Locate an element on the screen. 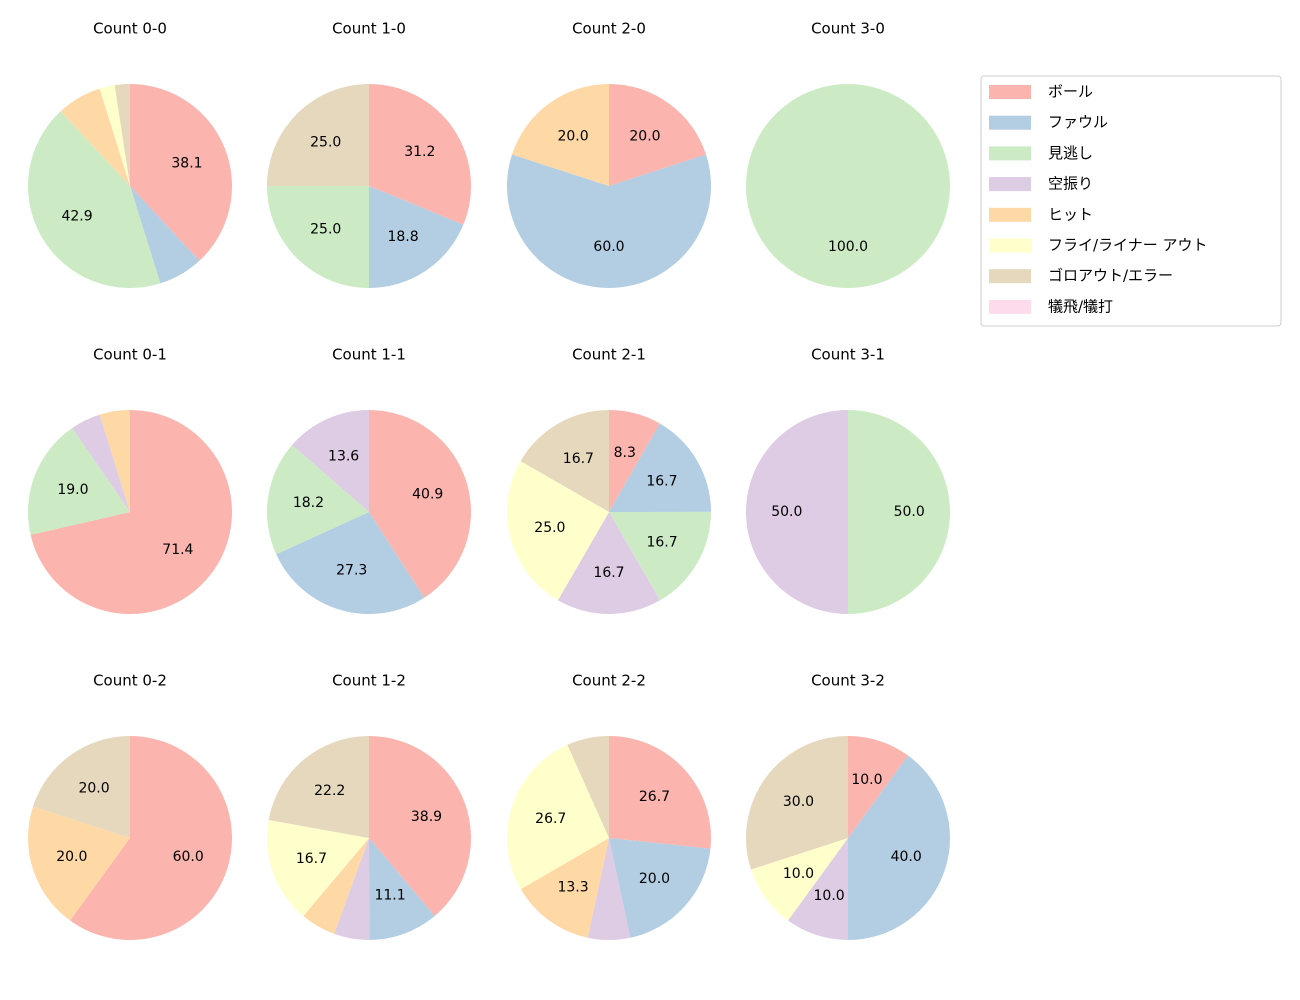 The width and height of the screenshot is (1300, 1000). data-label: 38.1 is located at coordinates (186, 164).